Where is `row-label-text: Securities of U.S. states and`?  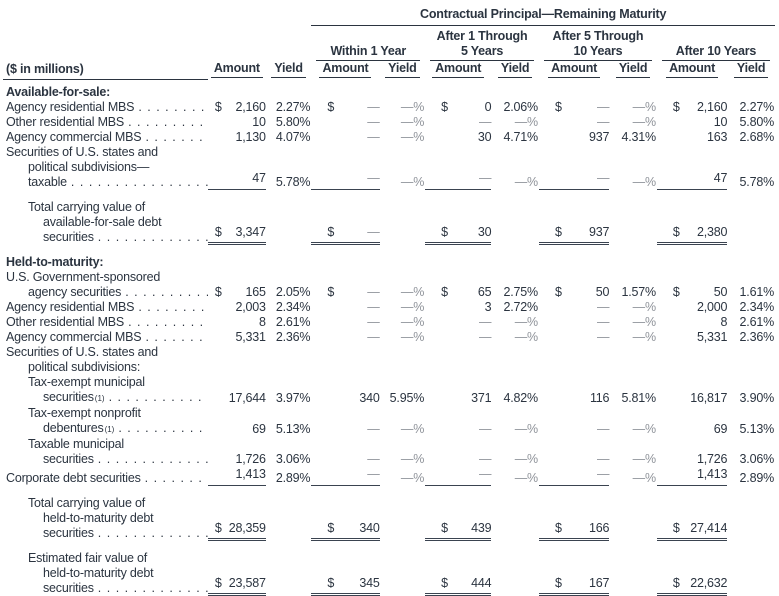
row-label-text: Securities of U.S. states and is located at coordinates (82, 352).